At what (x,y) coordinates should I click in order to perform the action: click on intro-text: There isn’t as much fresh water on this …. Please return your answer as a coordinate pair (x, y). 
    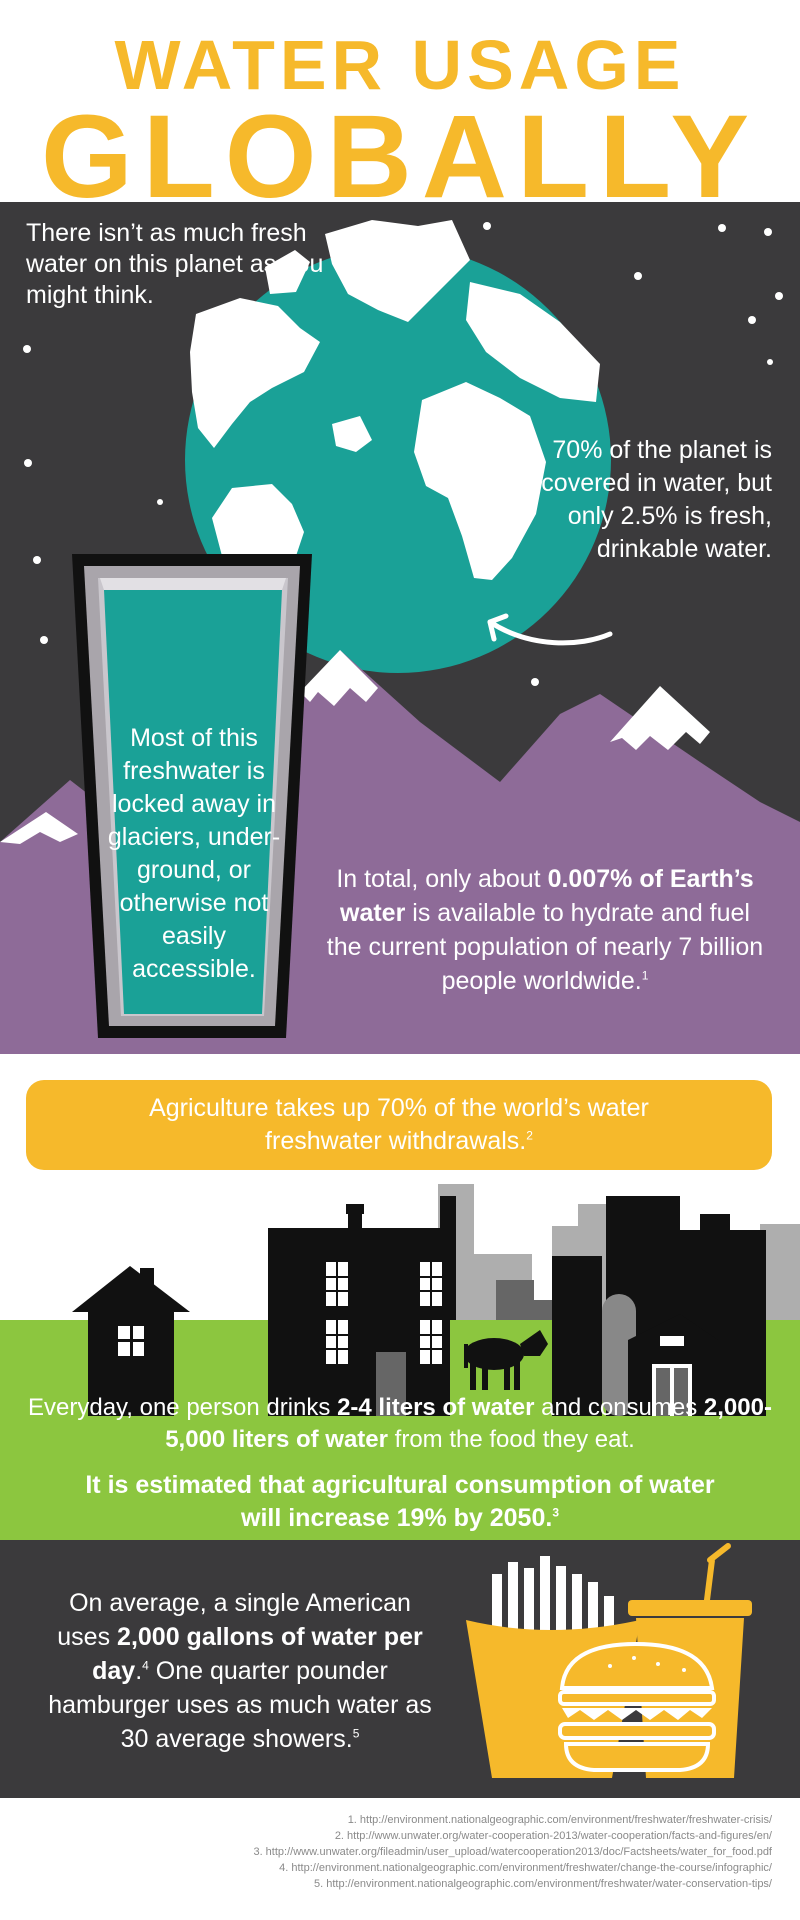
    Looking at the image, I should click on (175, 264).